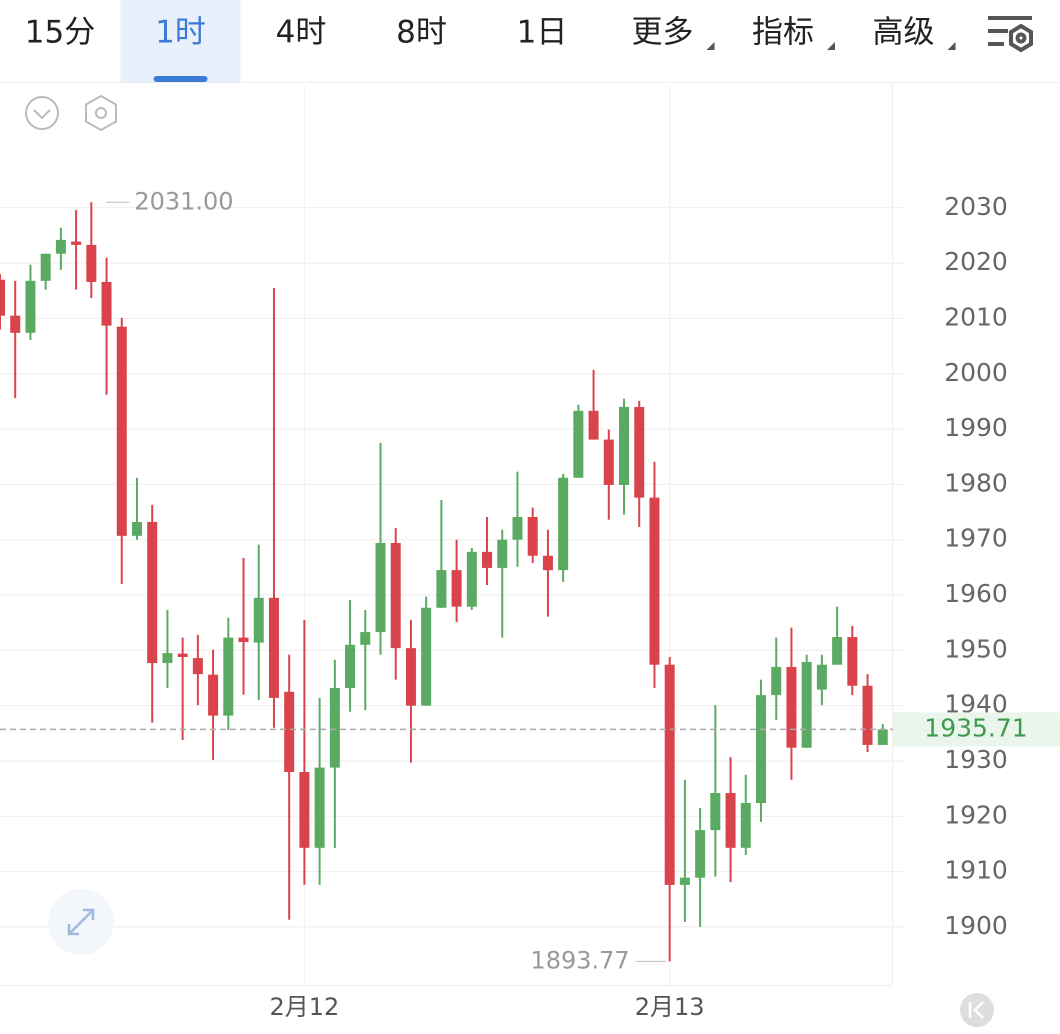  Describe the element at coordinates (663, 33) in the screenshot. I see `tab-label: 更多` at that location.